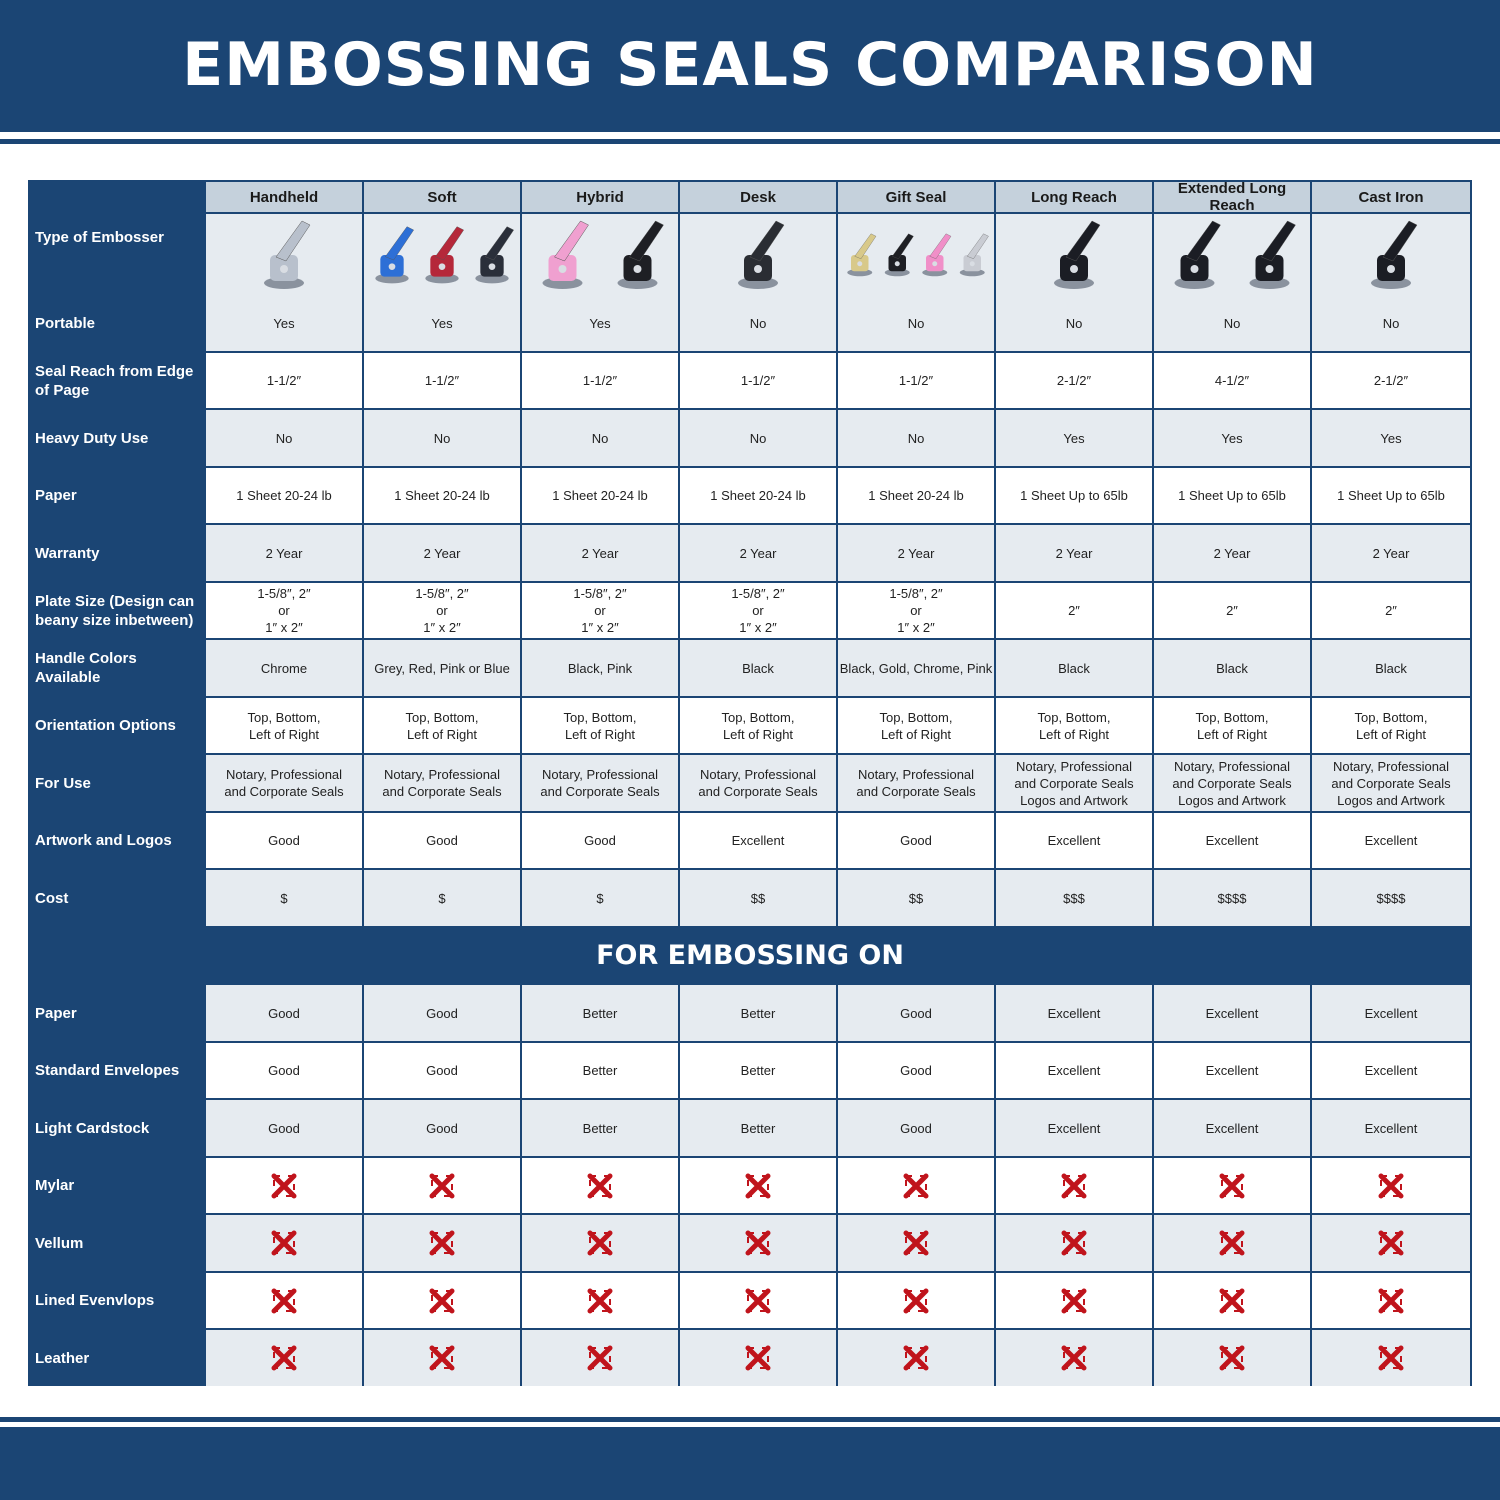 The height and width of the screenshot is (1500, 1500). Describe the element at coordinates (916, 254) in the screenshot. I see `gold-black-pink-chrome-gift-seals-image` at that location.